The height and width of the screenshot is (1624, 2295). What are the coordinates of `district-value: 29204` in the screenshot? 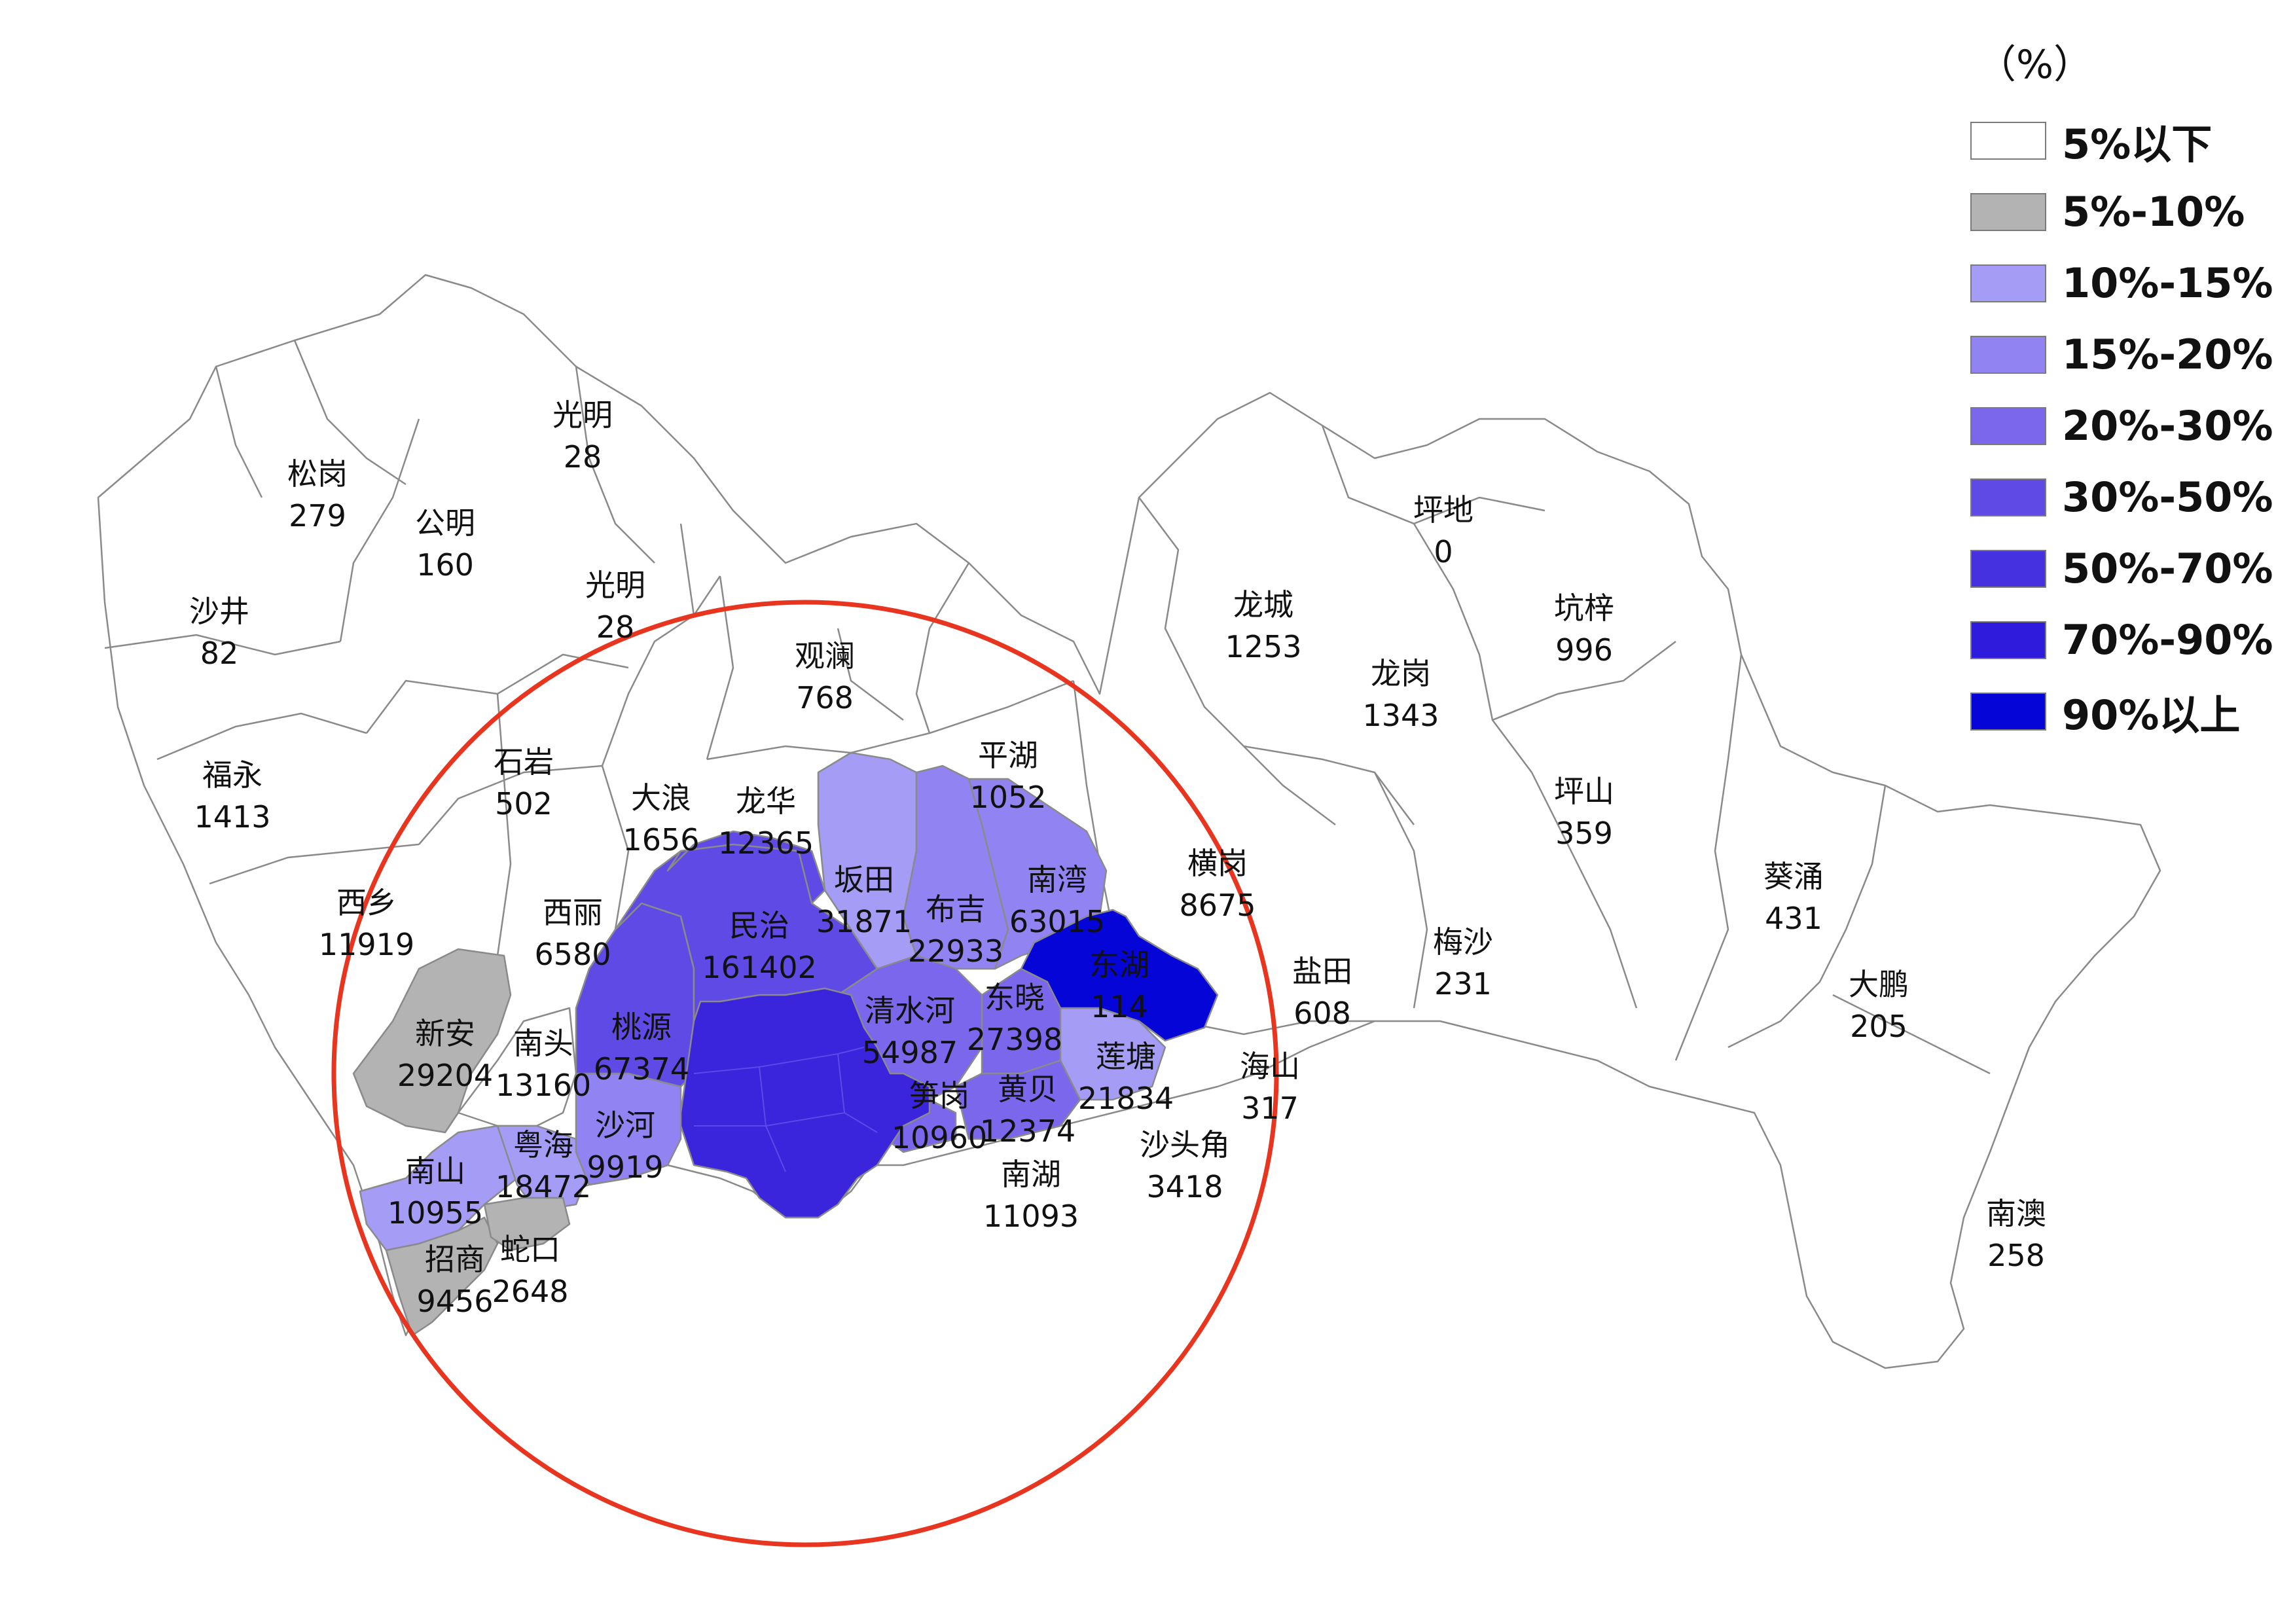 It's located at (445, 1075).